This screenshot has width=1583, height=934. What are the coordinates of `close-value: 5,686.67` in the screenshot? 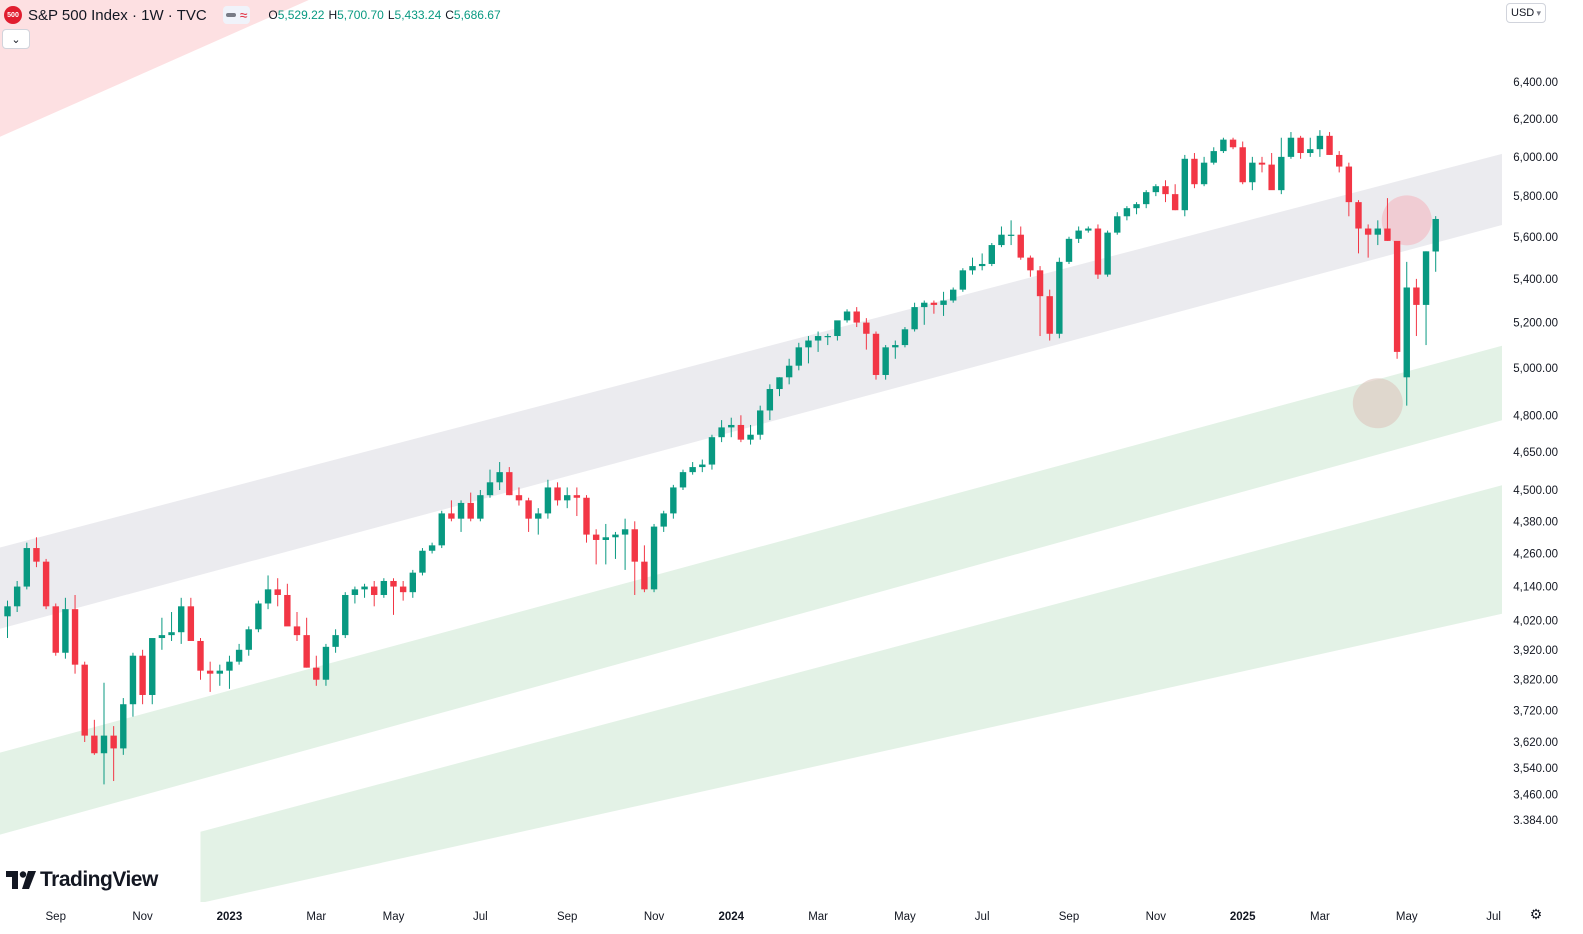 It's located at (477, 15).